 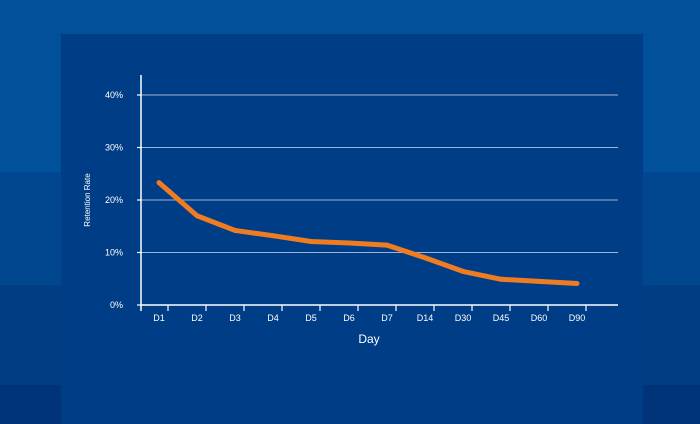 I want to click on y-tick-label: 30%, so click(x=114, y=148).